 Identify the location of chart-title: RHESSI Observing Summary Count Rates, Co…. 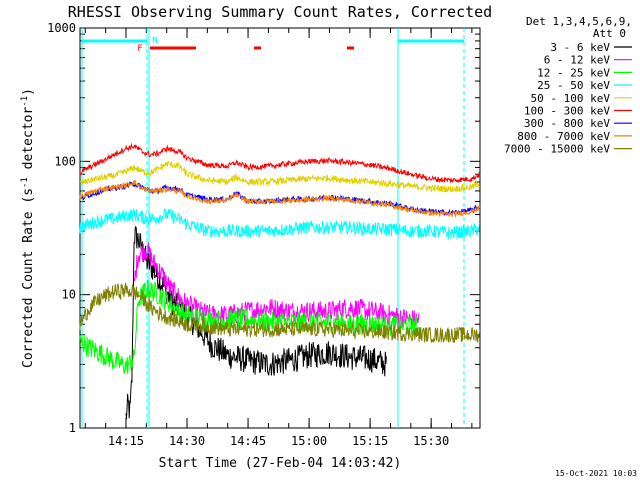
(280, 12).